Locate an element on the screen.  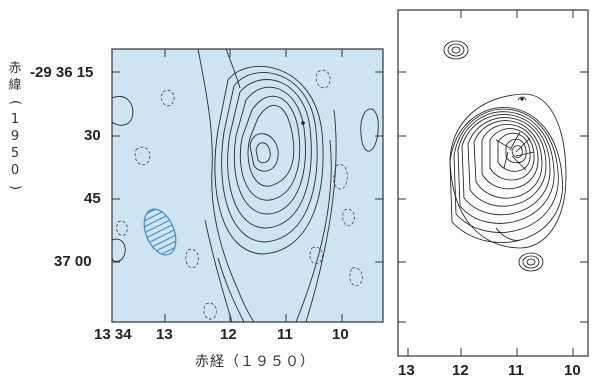
y-tick-label-1: -29 36 15 is located at coordinates (62, 72).